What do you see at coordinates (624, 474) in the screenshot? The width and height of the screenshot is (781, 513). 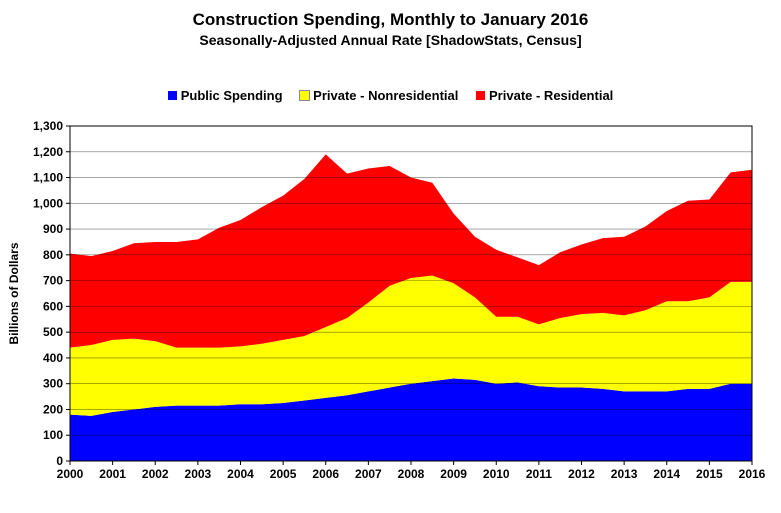 I see `x-tick-label: 2013` at bounding box center [624, 474].